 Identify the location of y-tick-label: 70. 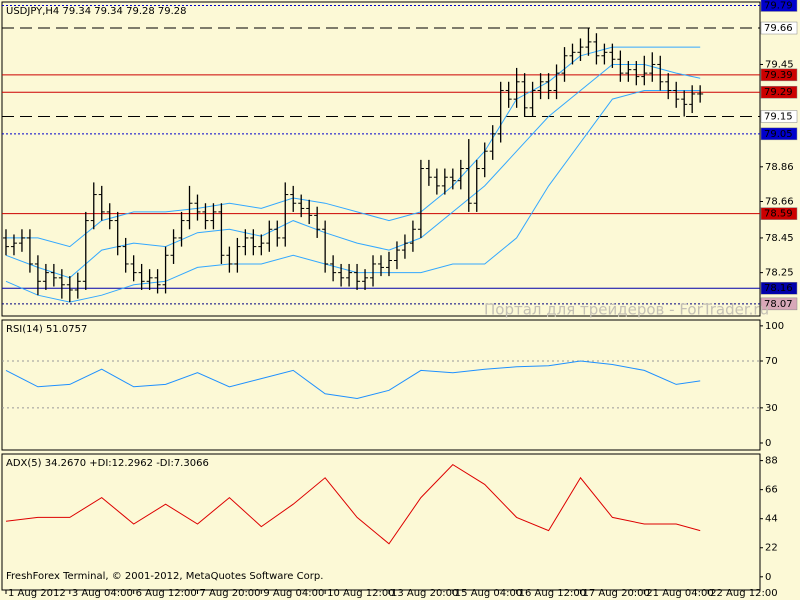
(771, 361).